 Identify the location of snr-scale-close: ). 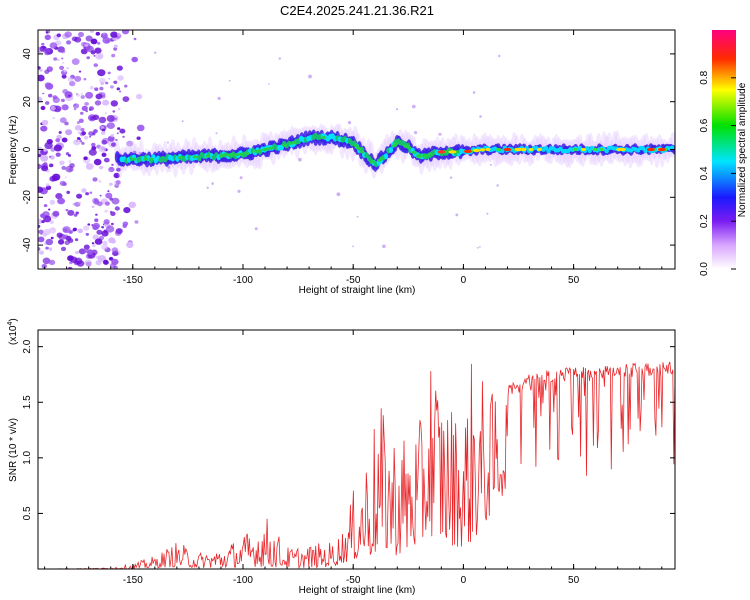
(13, 319).